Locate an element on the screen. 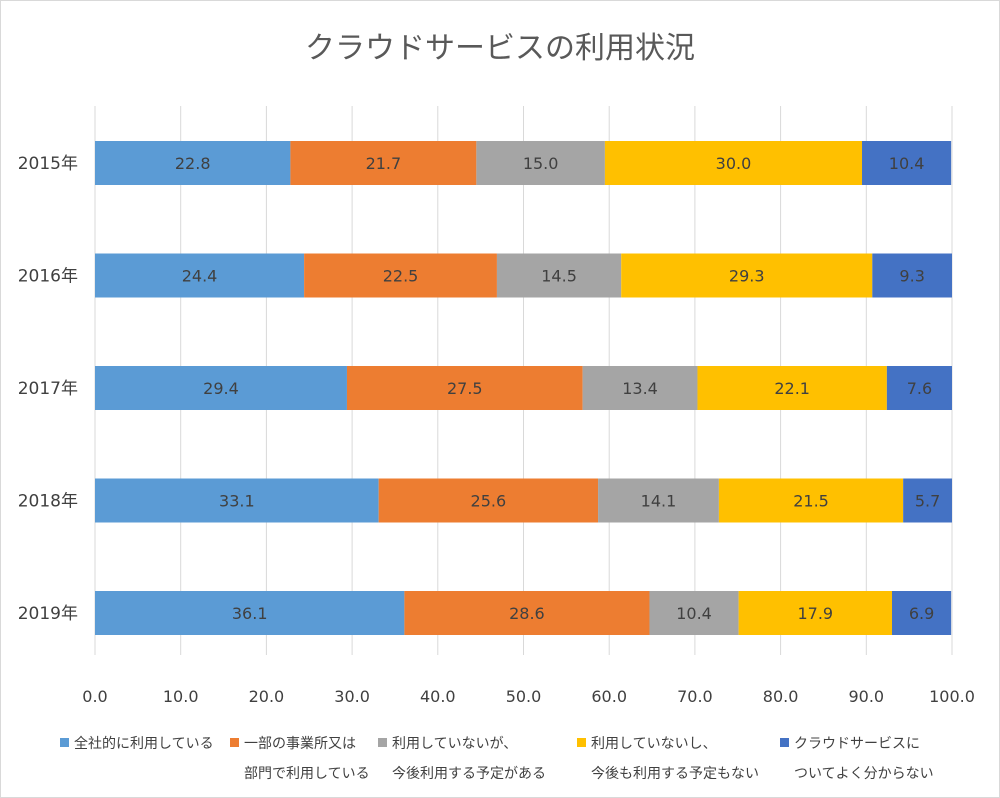  category-label: 2015年 is located at coordinates (48, 164).